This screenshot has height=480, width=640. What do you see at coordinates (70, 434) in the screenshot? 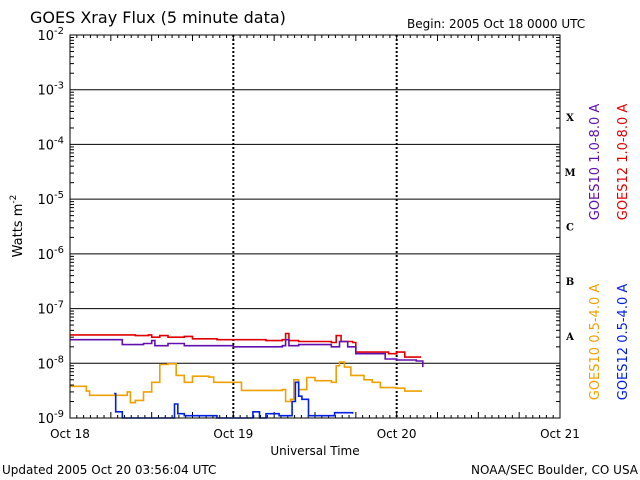
I see `x-tick-label: Oct 18` at bounding box center [70, 434].